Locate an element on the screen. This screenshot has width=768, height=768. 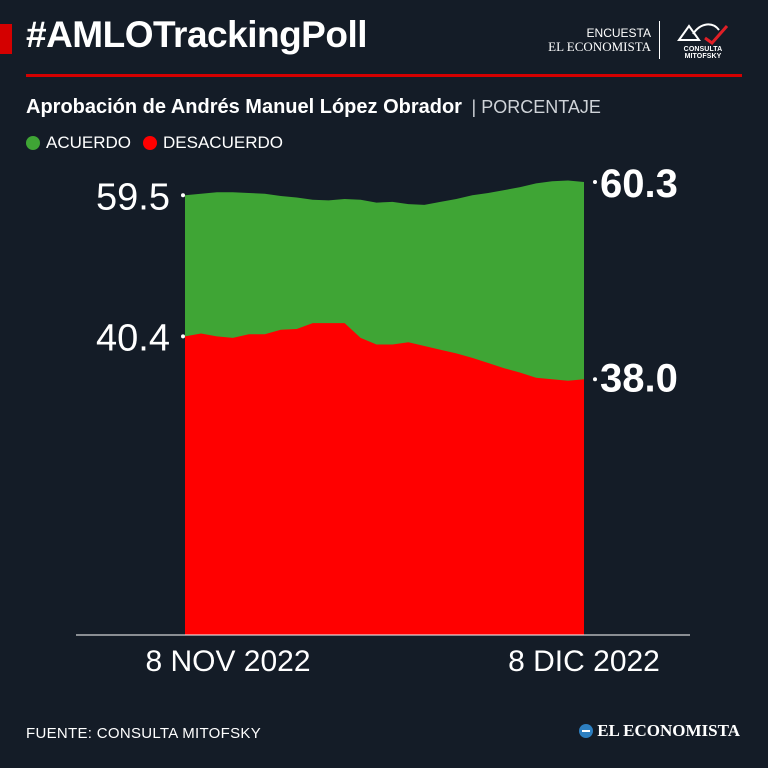
accent-bar is located at coordinates (6, 39).